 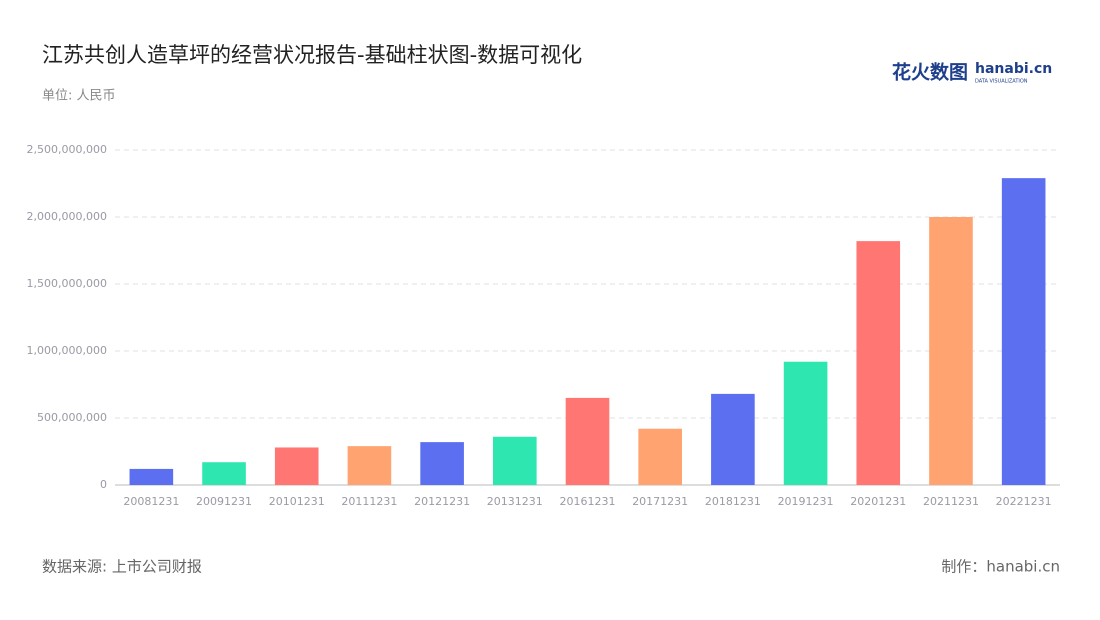 What do you see at coordinates (67, 350) in the screenshot?
I see `y-tick-label: 1,000,000,000` at bounding box center [67, 350].